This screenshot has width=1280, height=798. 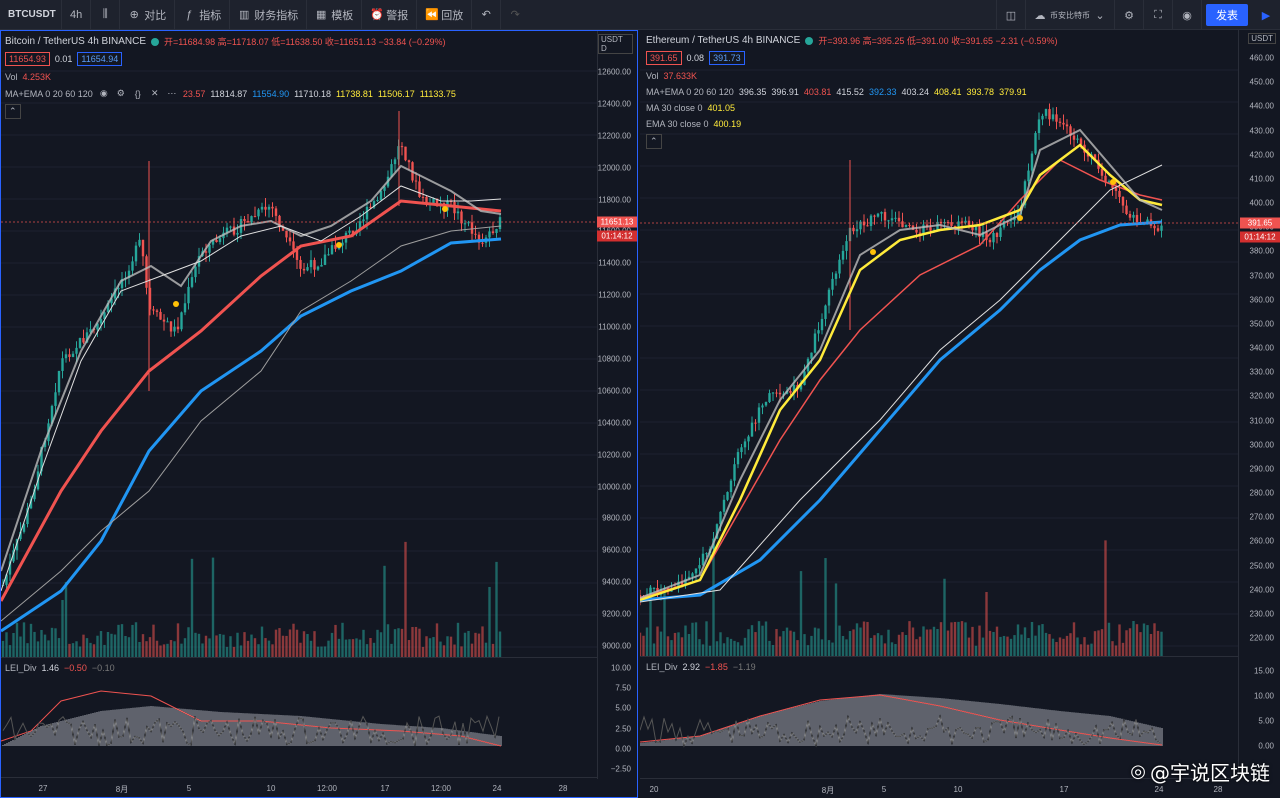 What do you see at coordinates (445, 15) in the screenshot?
I see `replay-button: ⏪ 回放` at bounding box center [445, 15].